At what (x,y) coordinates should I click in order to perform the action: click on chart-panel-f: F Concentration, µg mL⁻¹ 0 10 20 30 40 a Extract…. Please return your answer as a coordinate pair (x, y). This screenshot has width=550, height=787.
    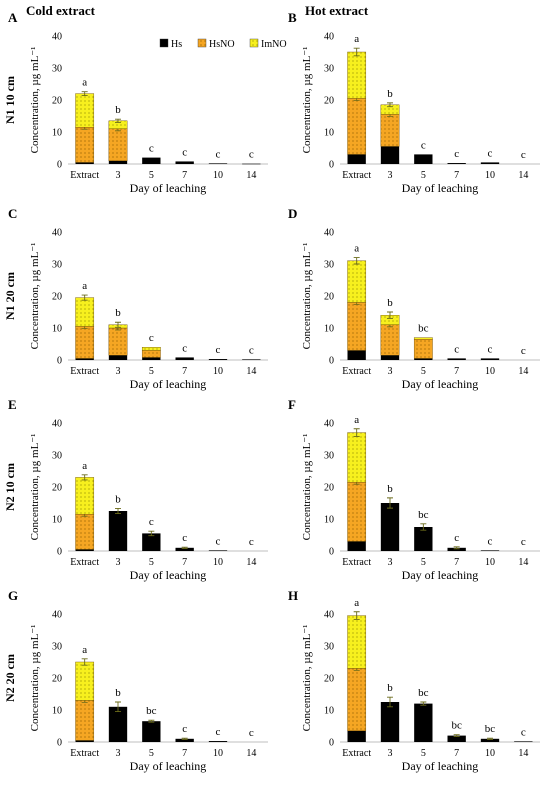
    Looking at the image, I should click on (414, 489).